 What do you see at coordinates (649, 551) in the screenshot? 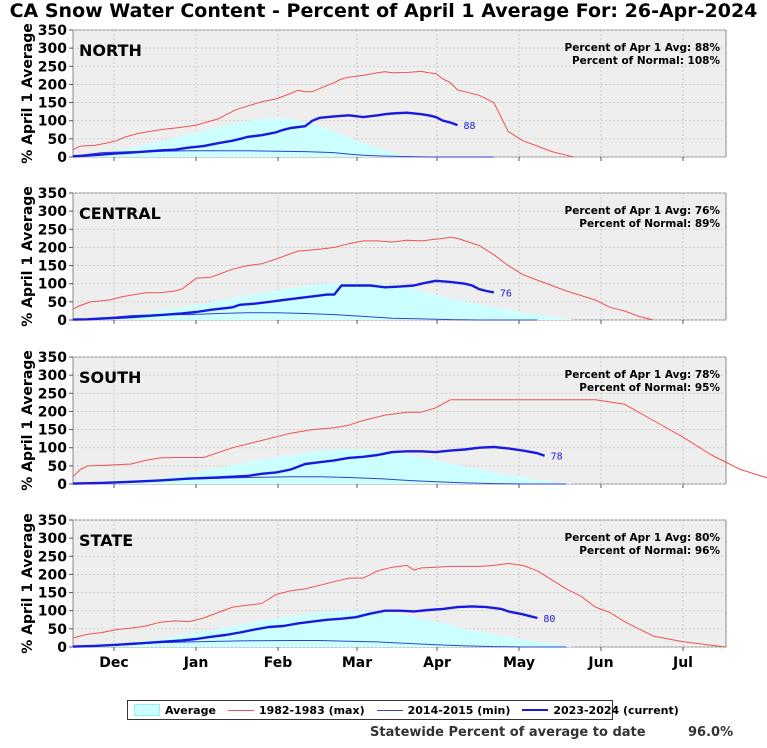
I see `stat-line: Percent of Normal: 96%` at bounding box center [649, 551].